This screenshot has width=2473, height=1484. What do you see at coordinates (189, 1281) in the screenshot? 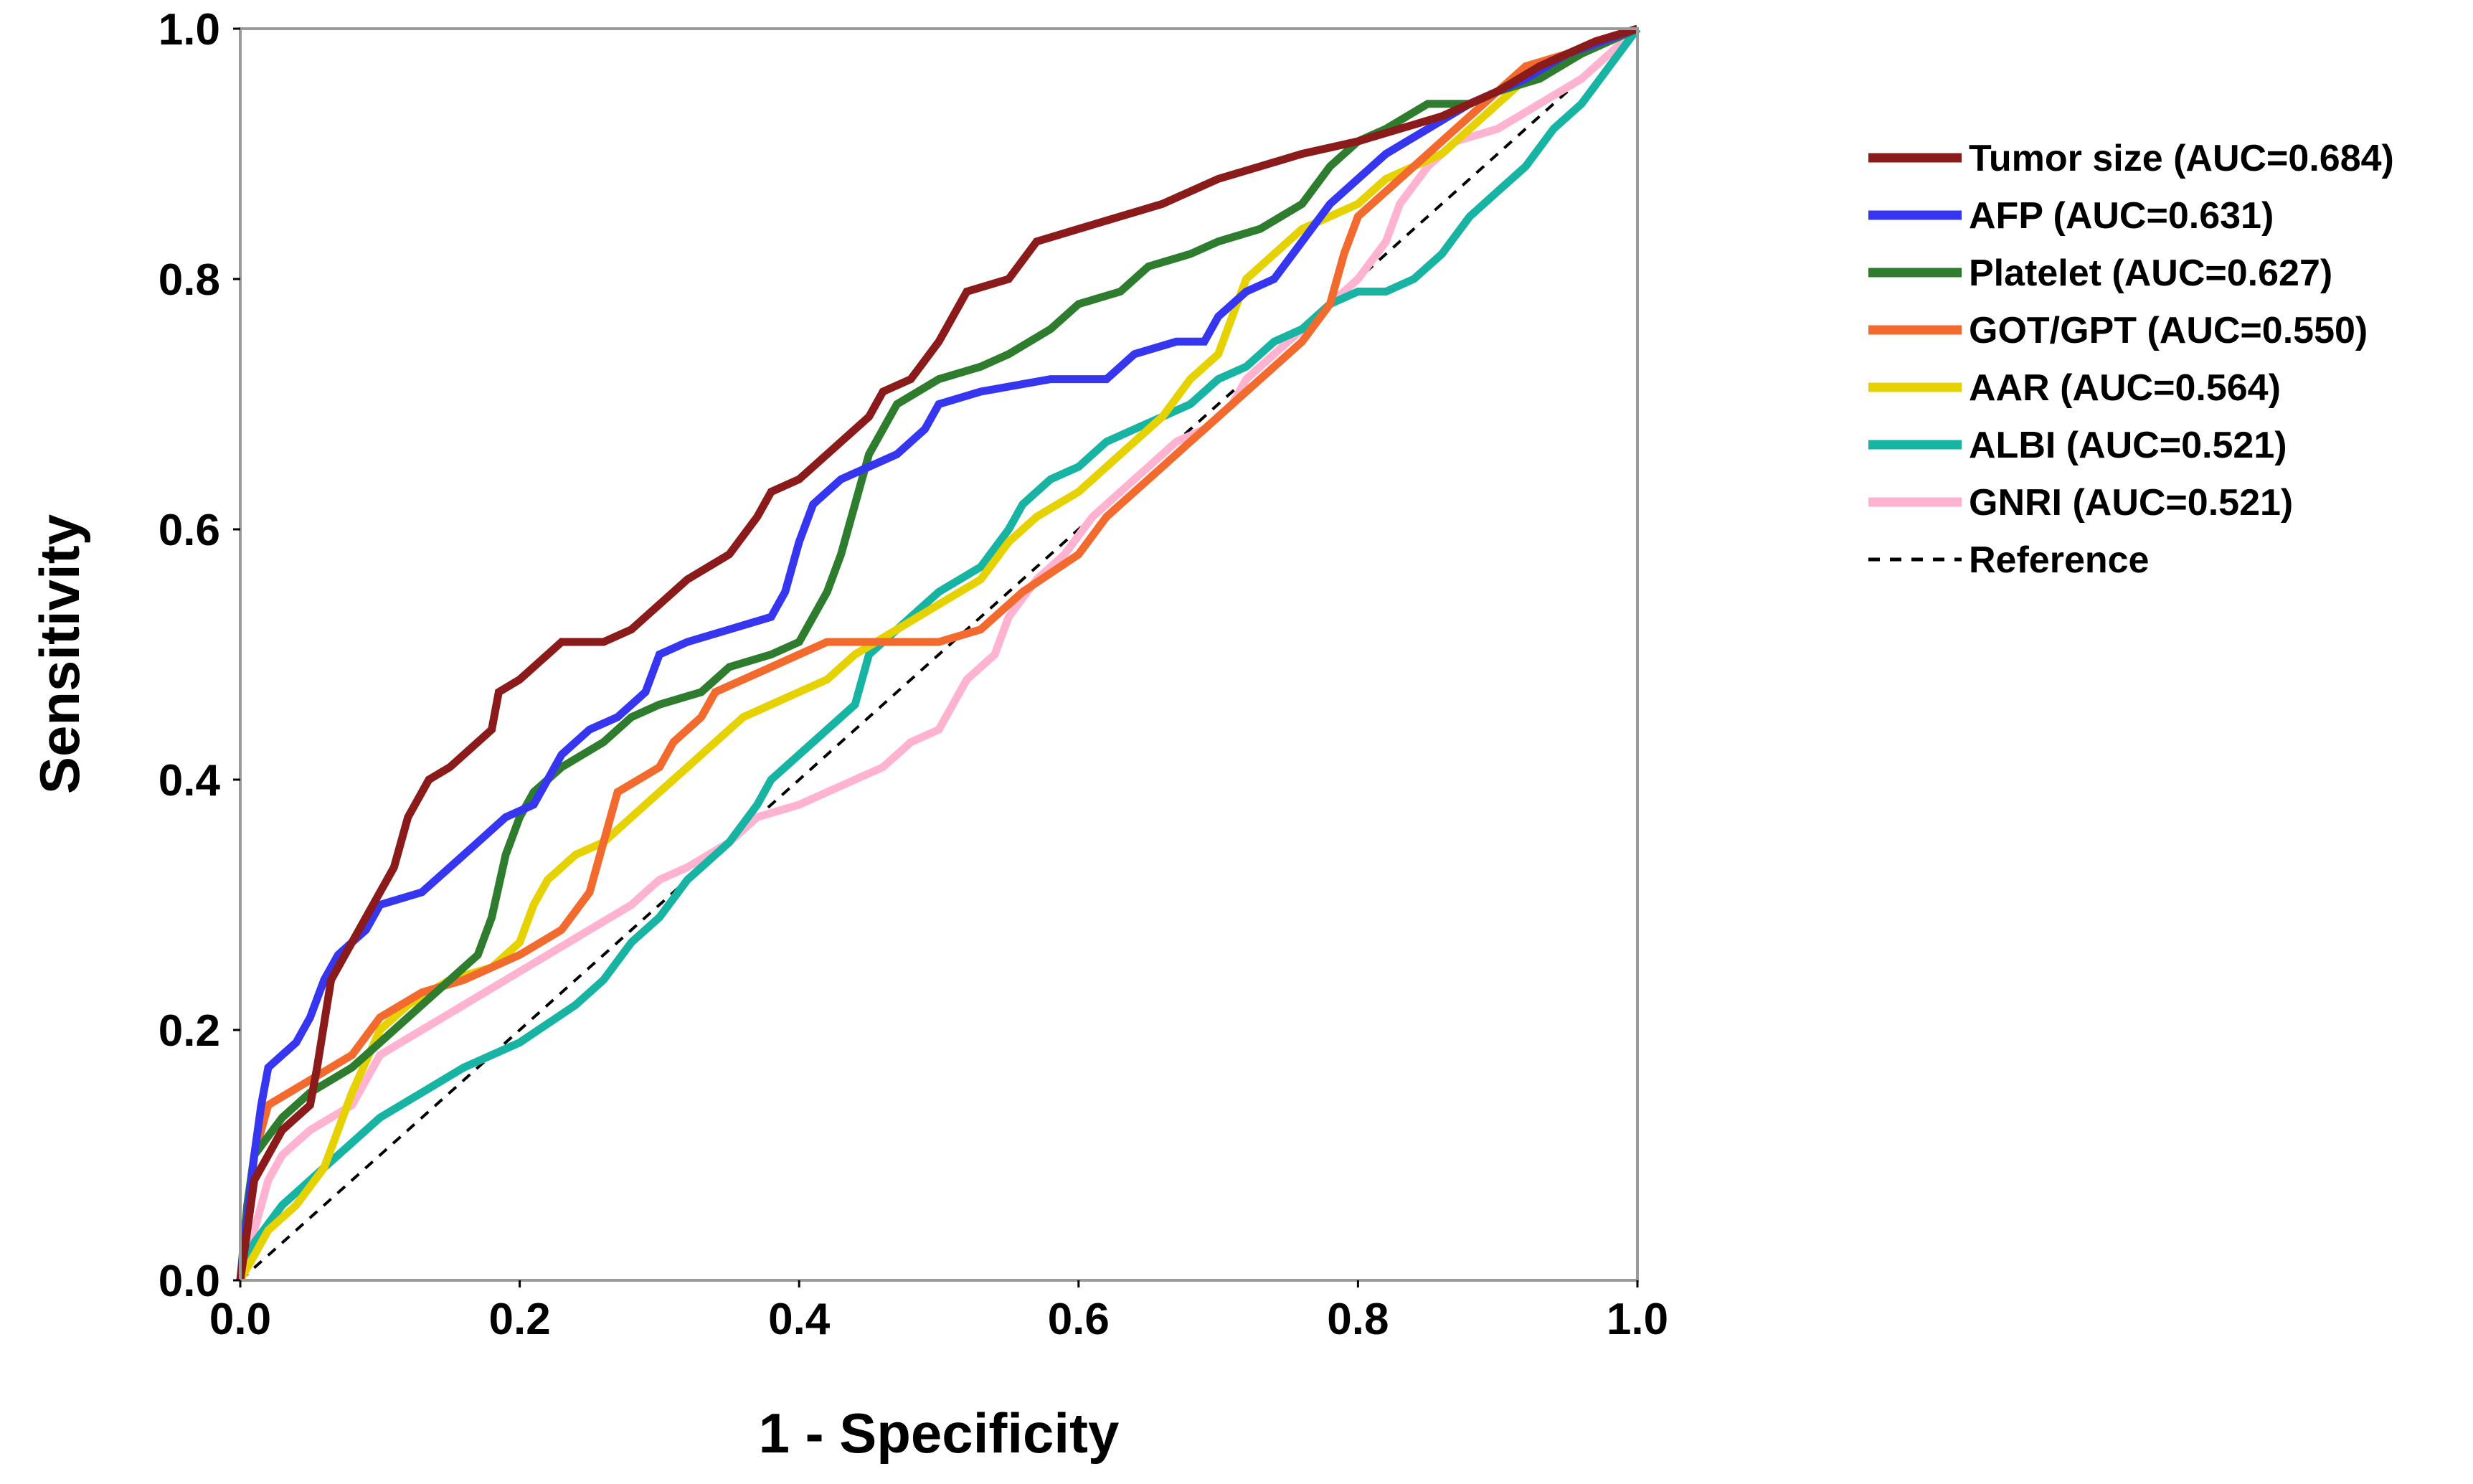
I see `y-tick-label: 0.0` at bounding box center [189, 1281].